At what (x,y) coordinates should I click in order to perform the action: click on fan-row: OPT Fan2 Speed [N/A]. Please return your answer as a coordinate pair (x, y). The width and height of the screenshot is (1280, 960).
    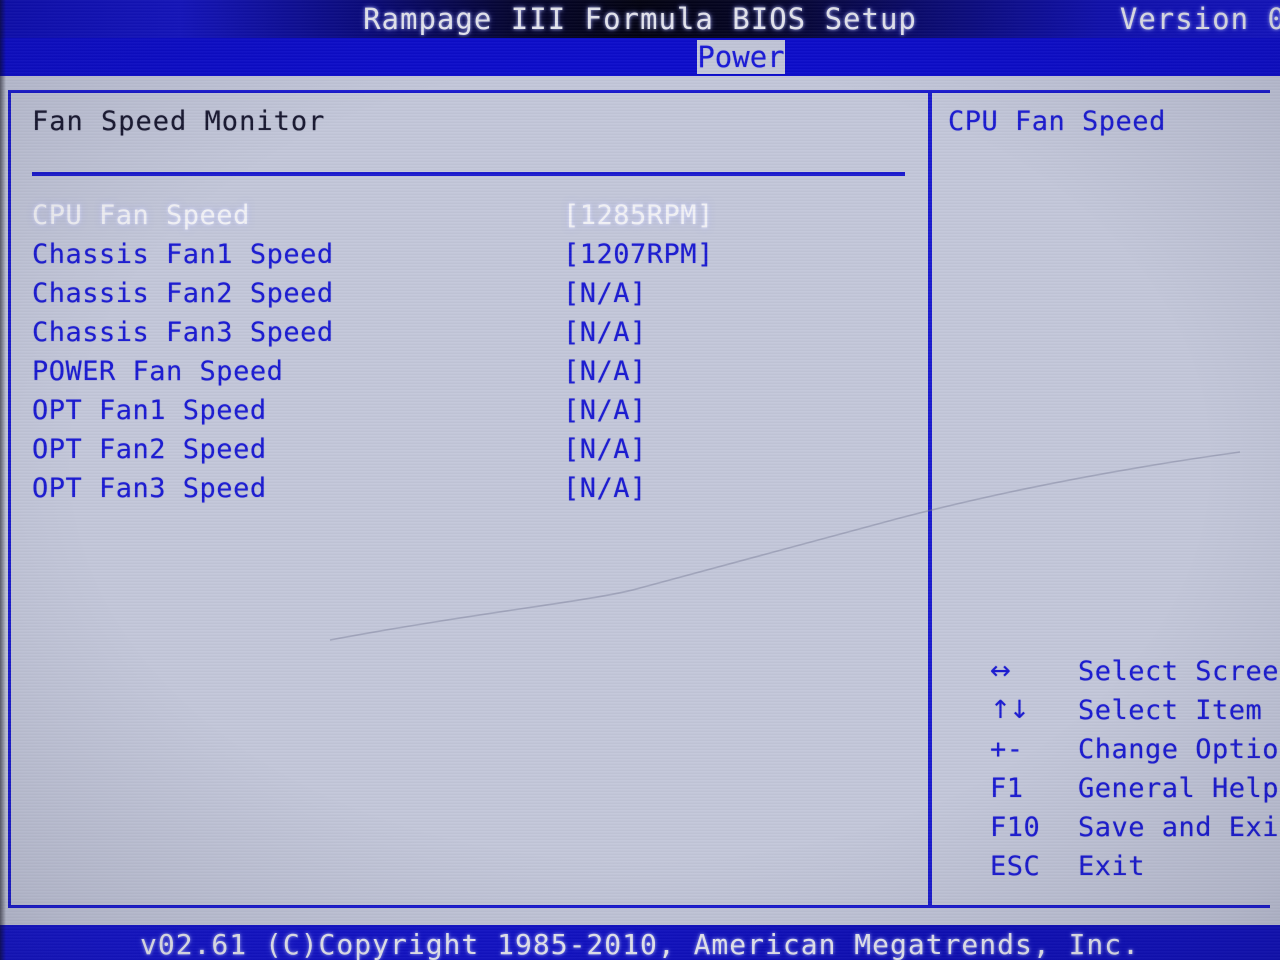
    Looking at the image, I should click on (470, 453).